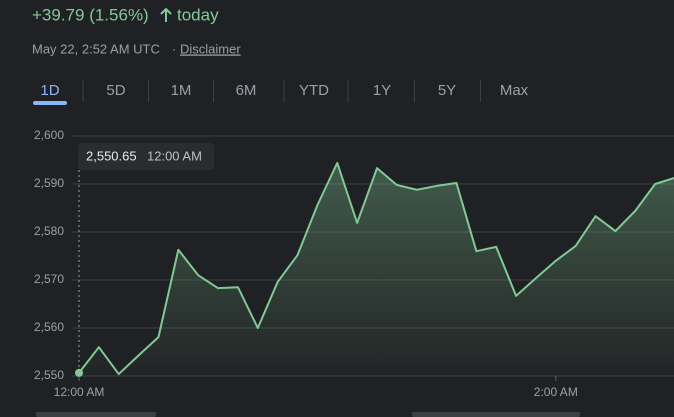 Image resolution: width=674 pixels, height=417 pixels. I want to click on disclaimer-link: Disclaimer, so click(210, 48).